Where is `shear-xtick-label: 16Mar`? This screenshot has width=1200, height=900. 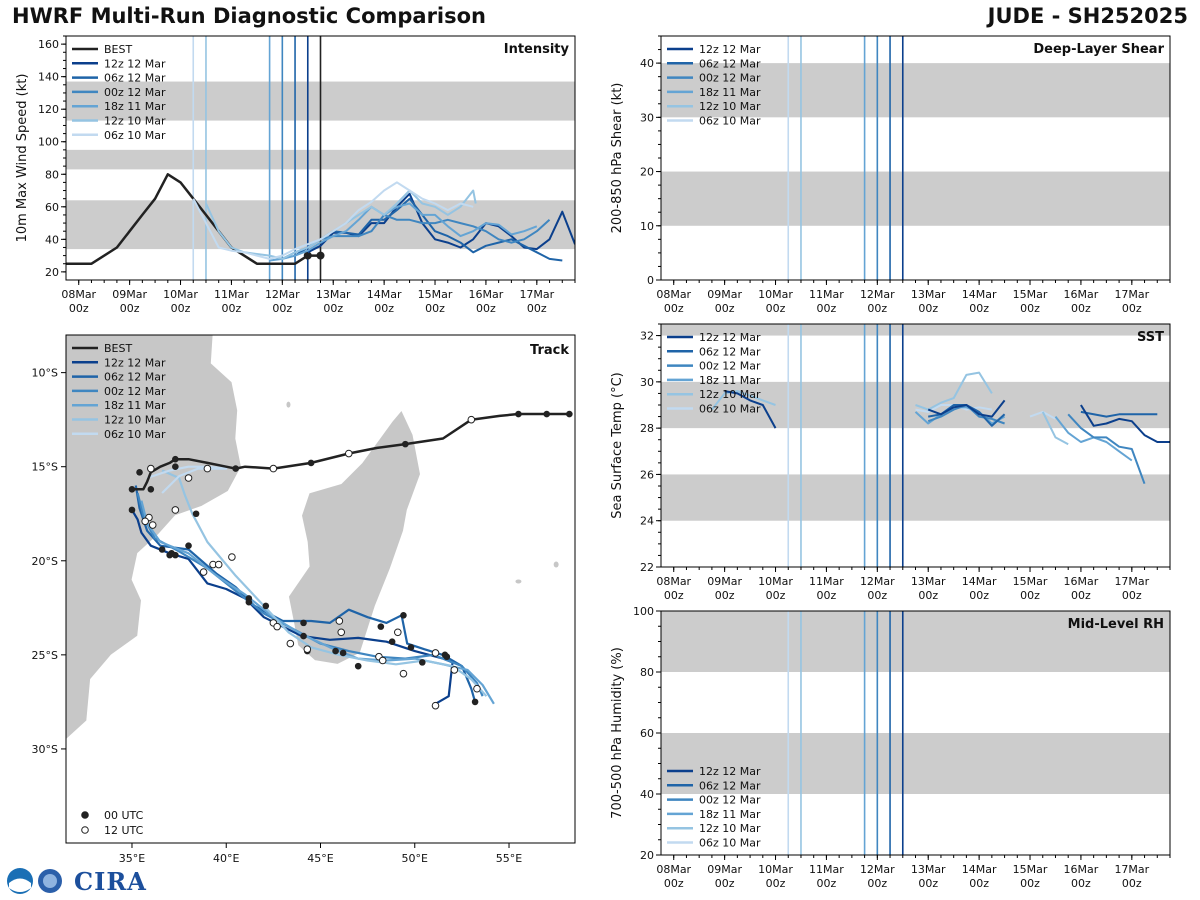
shear-xtick-label: 16Mar is located at coordinates (1081, 294).